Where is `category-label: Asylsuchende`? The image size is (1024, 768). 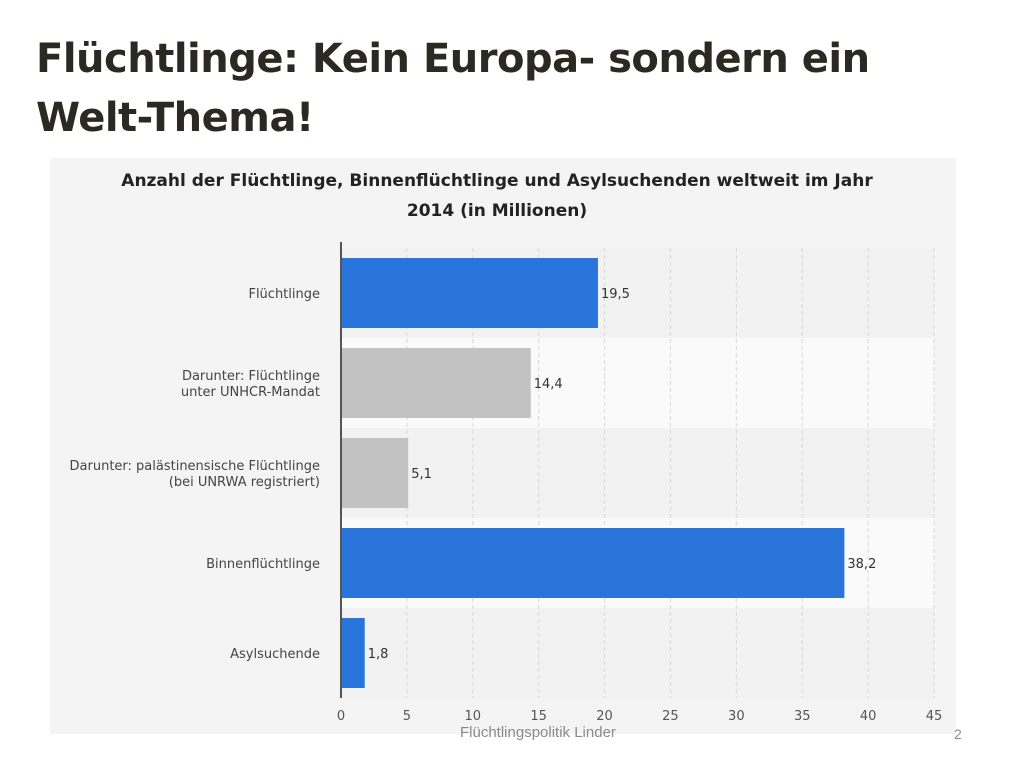
category-label: Asylsuchende is located at coordinates (275, 654).